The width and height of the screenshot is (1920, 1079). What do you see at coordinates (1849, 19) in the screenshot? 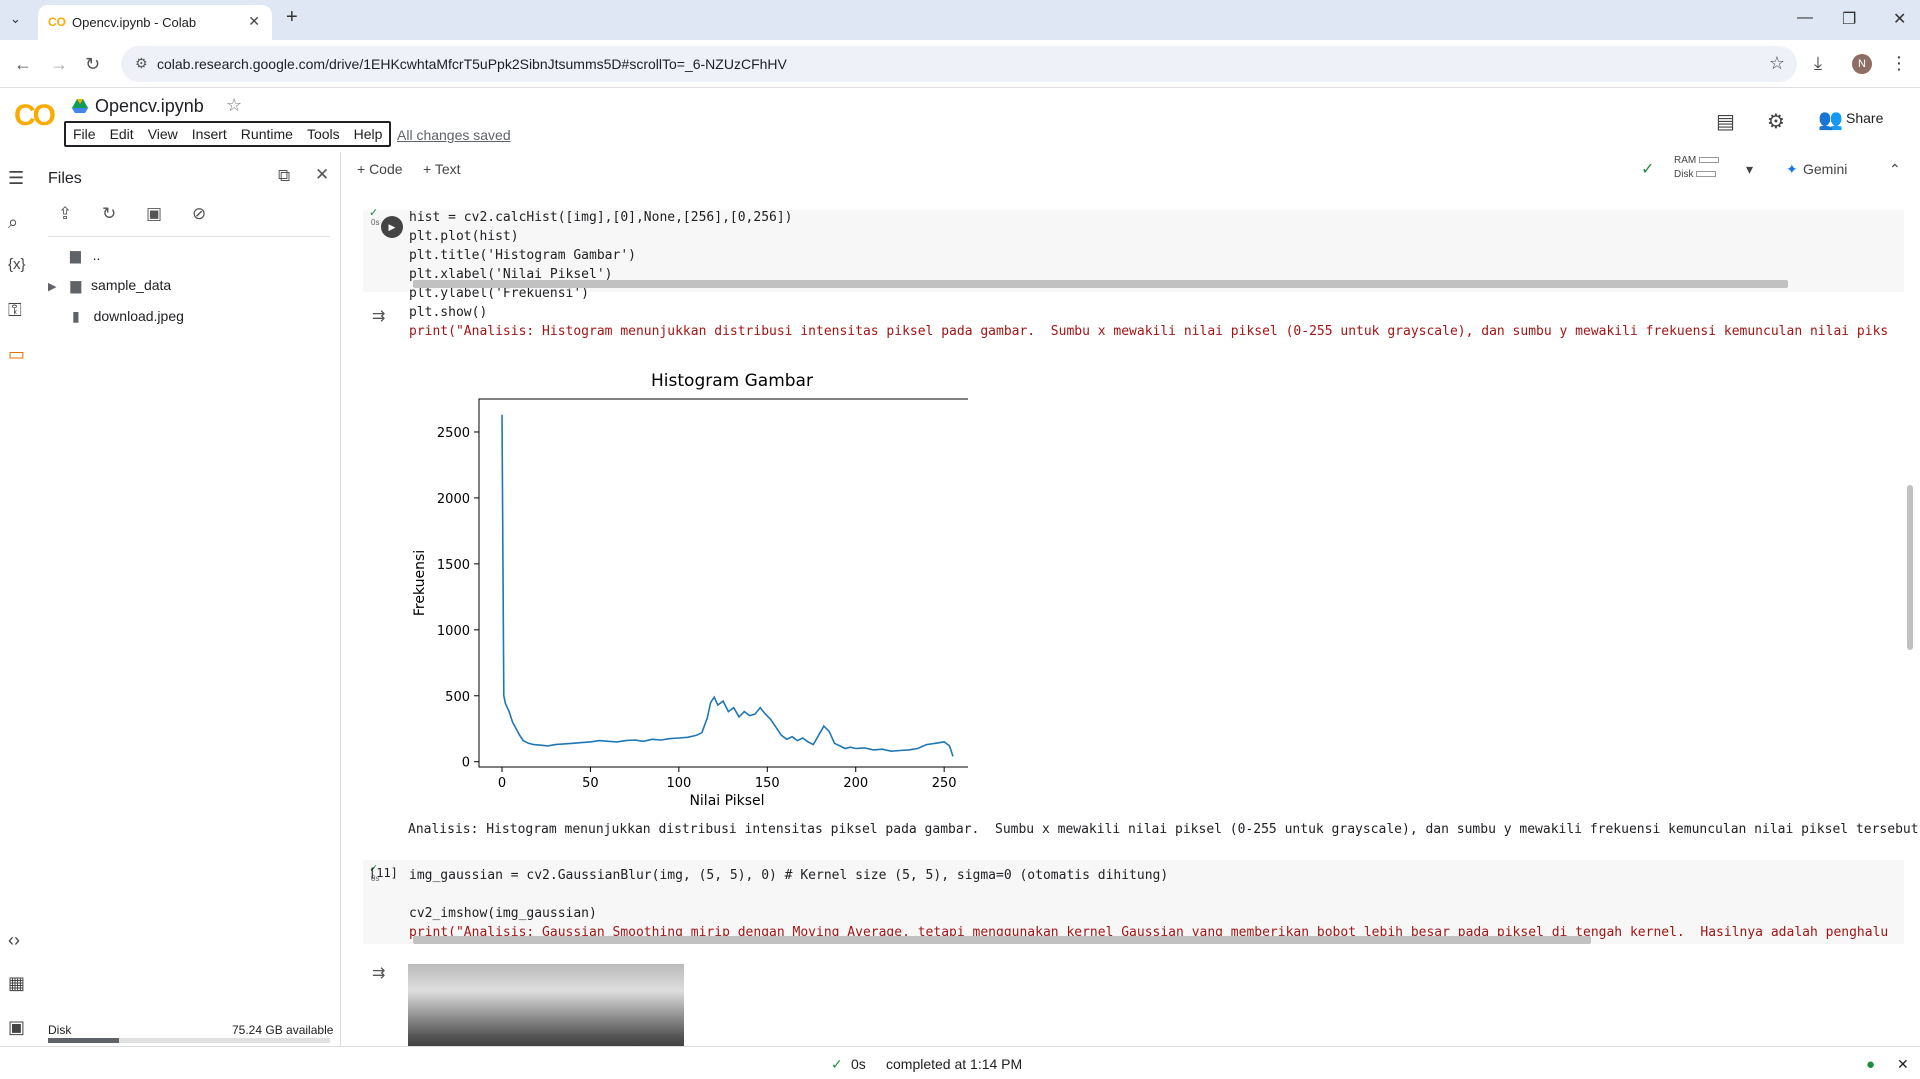
I see `restore-icon: ❐` at bounding box center [1849, 19].